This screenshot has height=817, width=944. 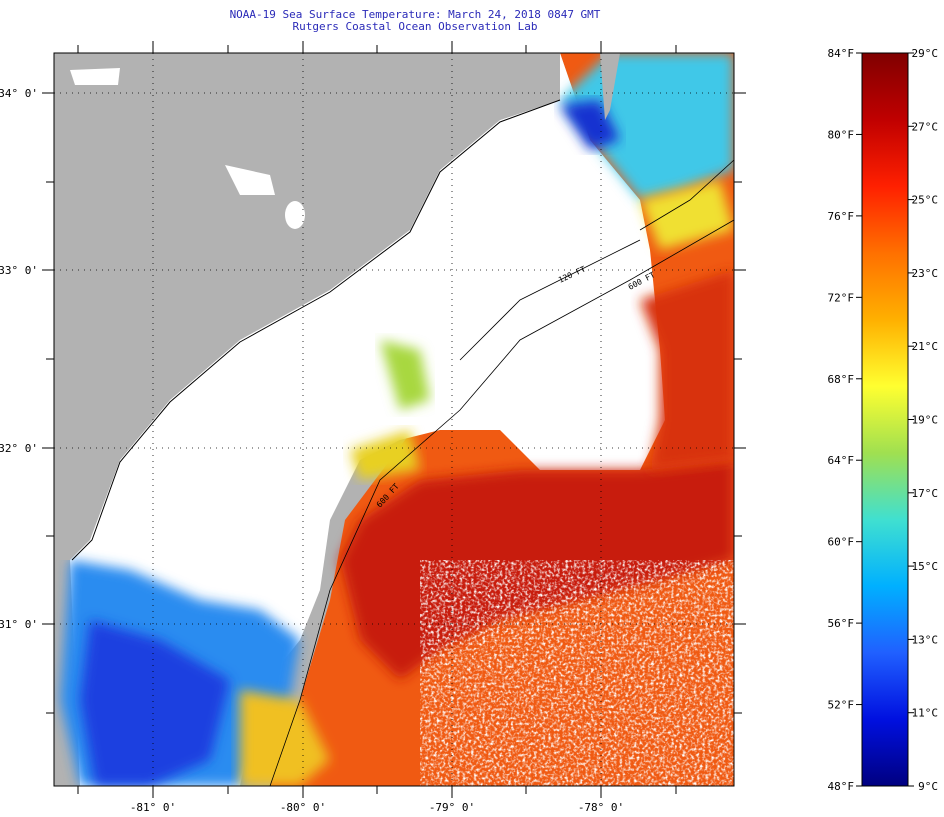 I want to click on colorbar-c-label: 27°C, so click(x=925, y=126).